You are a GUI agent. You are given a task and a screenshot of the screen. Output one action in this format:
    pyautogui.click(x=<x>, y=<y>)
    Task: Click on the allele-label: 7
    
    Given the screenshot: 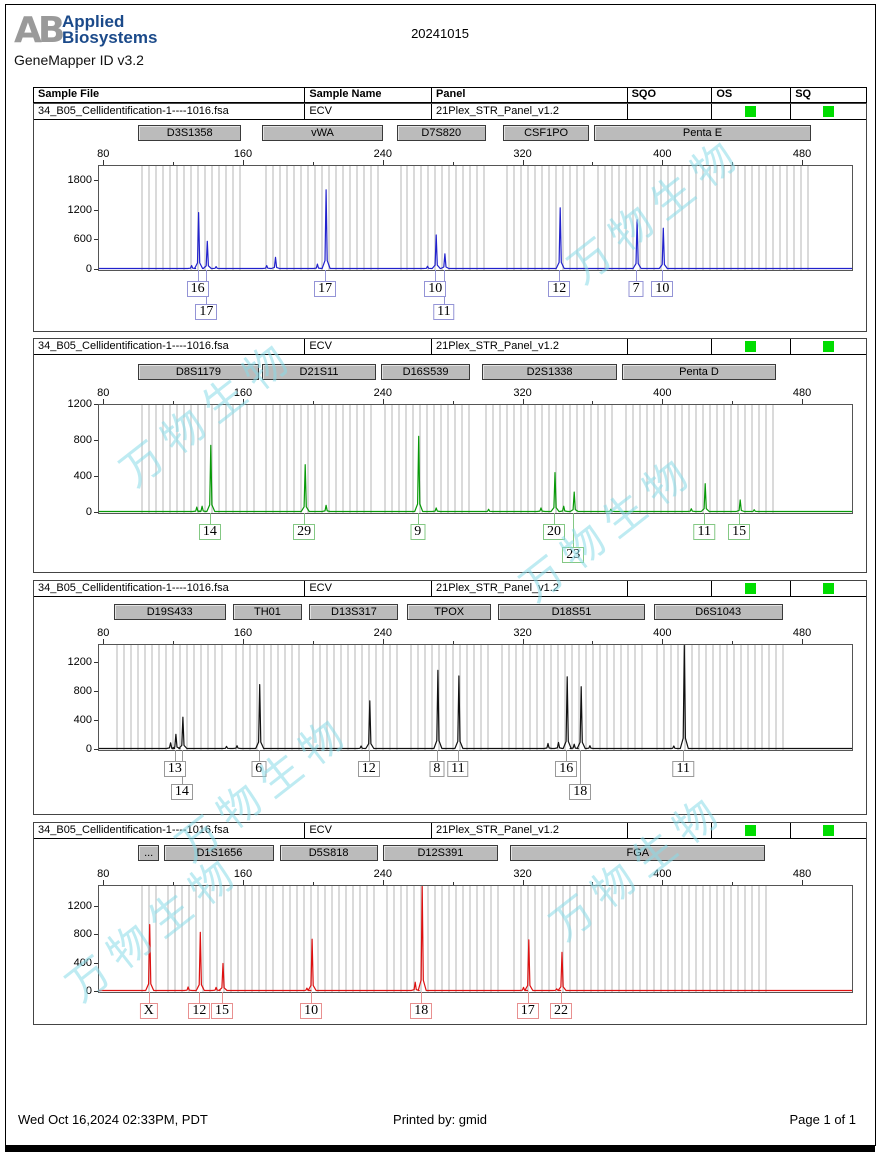 What is the action you would take?
    pyautogui.click(x=636, y=289)
    